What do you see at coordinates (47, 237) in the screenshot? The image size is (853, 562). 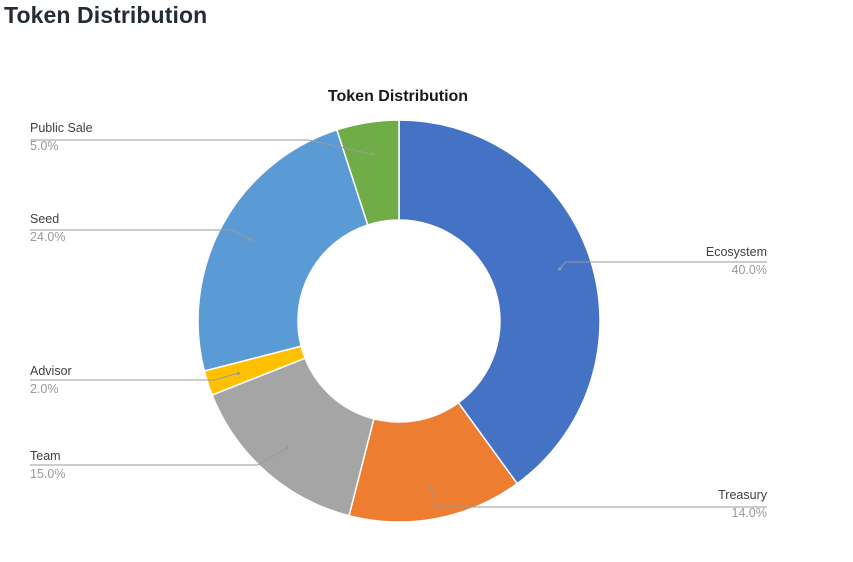 I see `label-value-seed: 24.0%` at bounding box center [47, 237].